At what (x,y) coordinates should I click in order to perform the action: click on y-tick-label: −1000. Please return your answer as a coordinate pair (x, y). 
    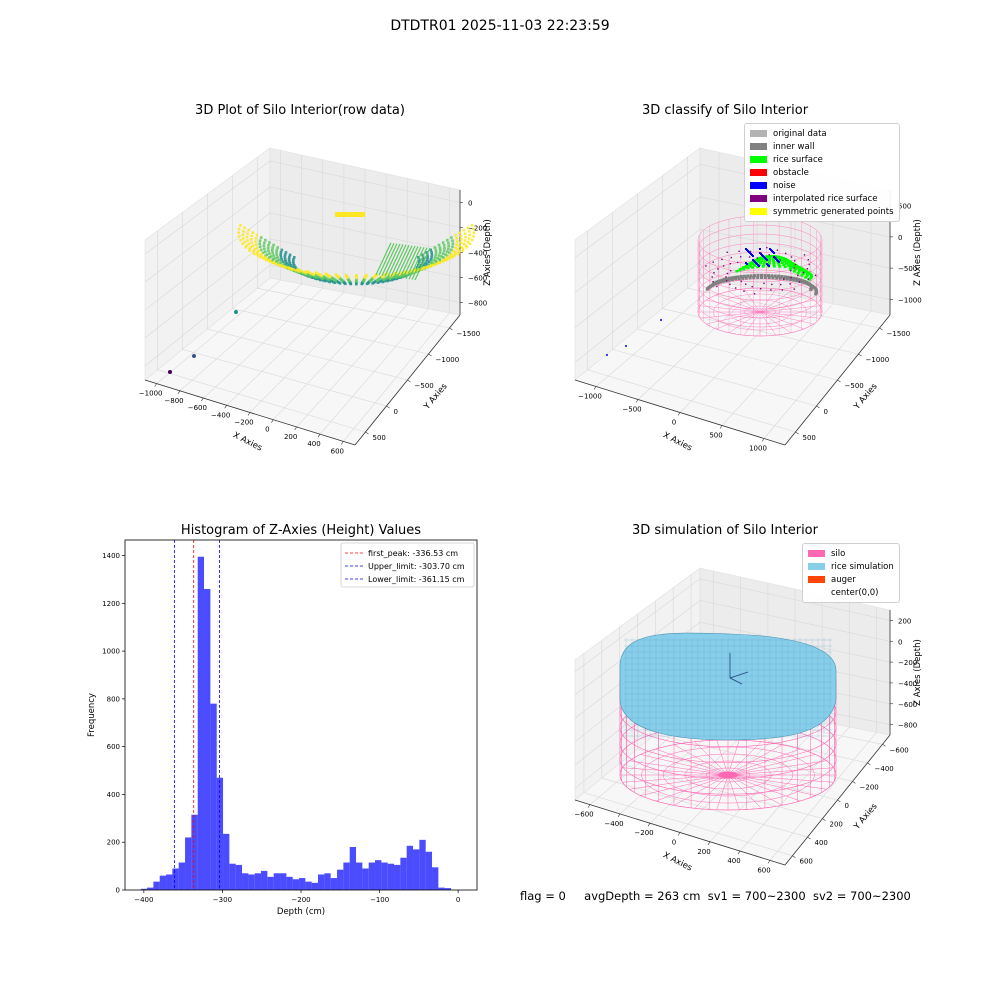
    Looking at the image, I should click on (878, 360).